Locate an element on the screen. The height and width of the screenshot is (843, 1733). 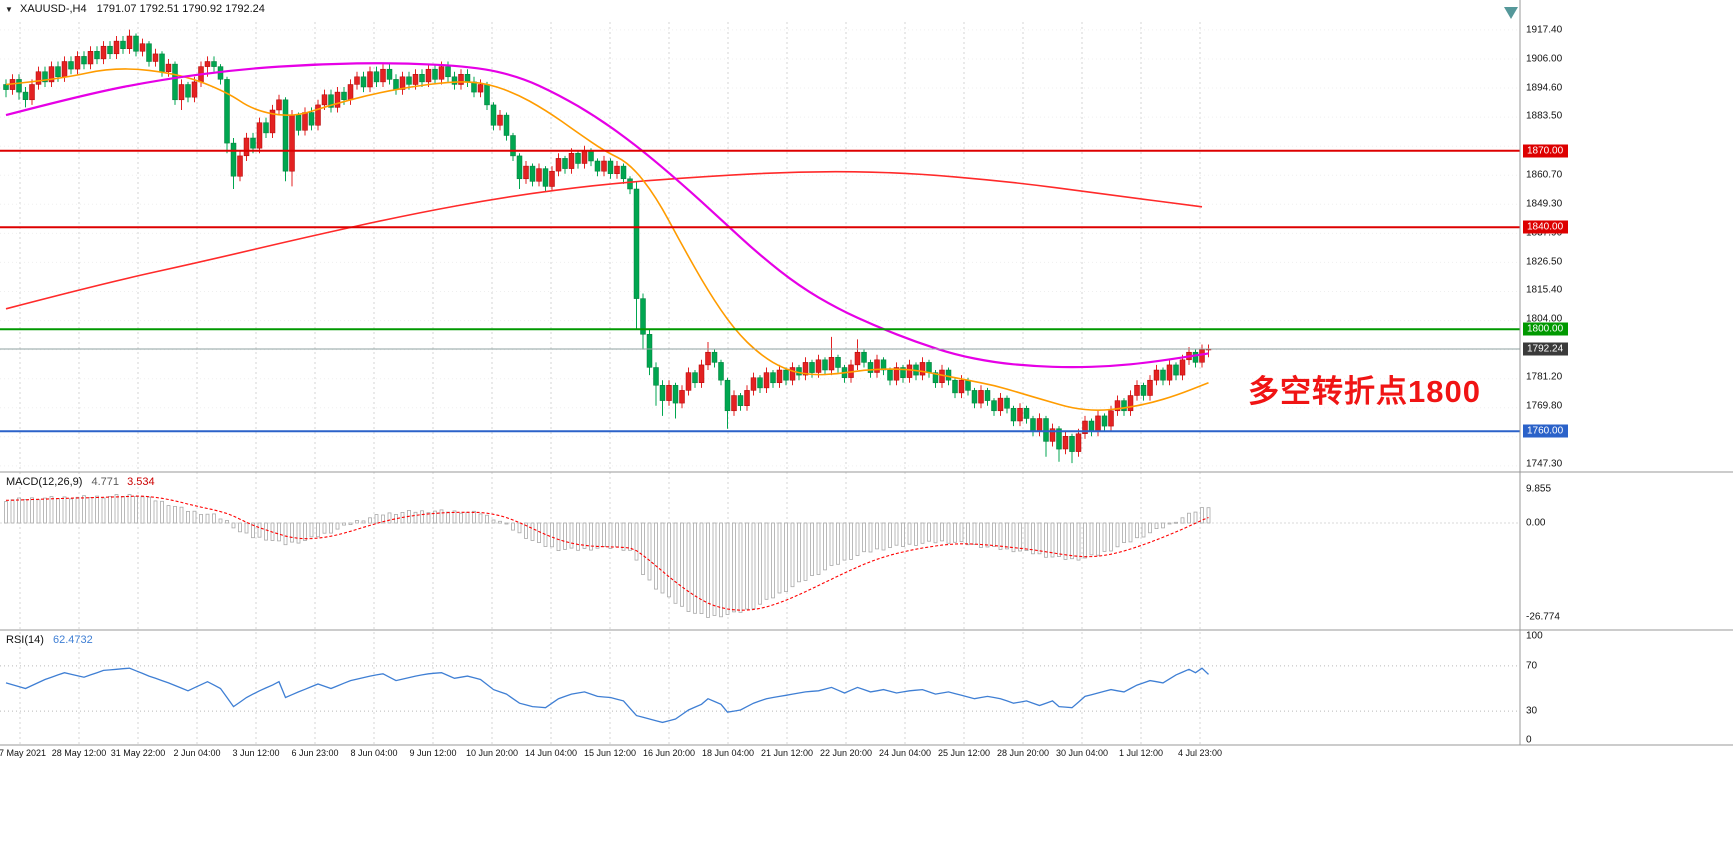
rsi-axis-label: 30 is located at coordinates (1532, 711).